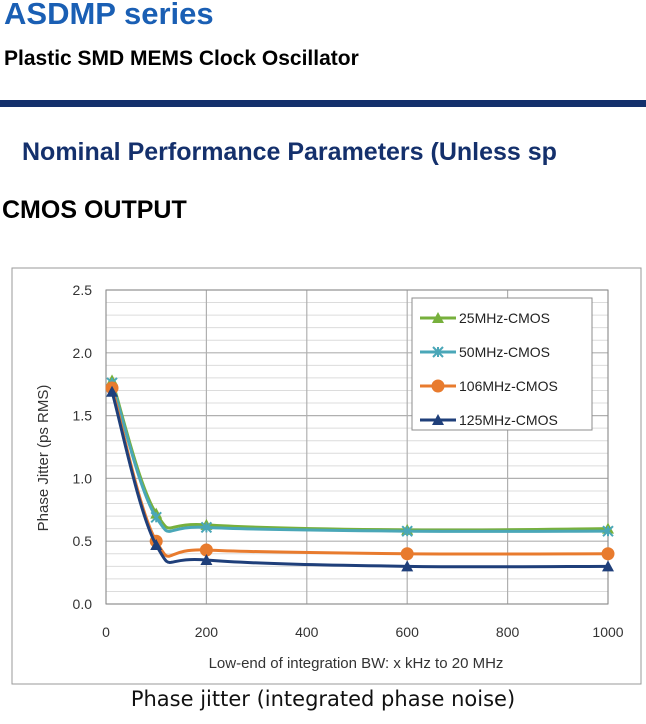  I want to click on legend-item-125mhz-cmos: 125MHz-CMOS, so click(489, 420).